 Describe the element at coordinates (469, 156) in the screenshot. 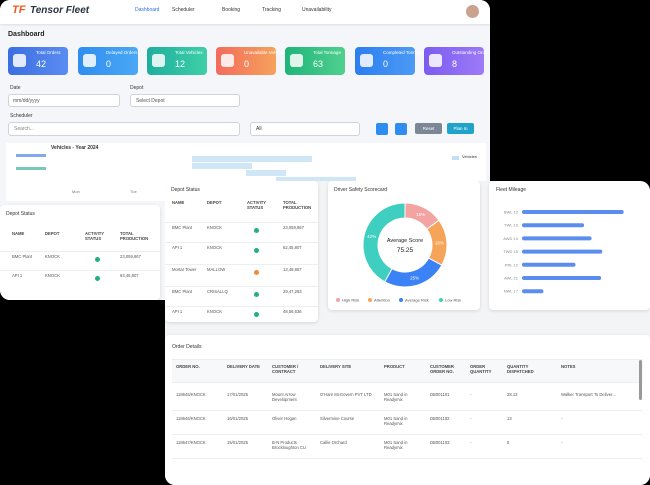

I see `legend-label: Vehicles` at that location.